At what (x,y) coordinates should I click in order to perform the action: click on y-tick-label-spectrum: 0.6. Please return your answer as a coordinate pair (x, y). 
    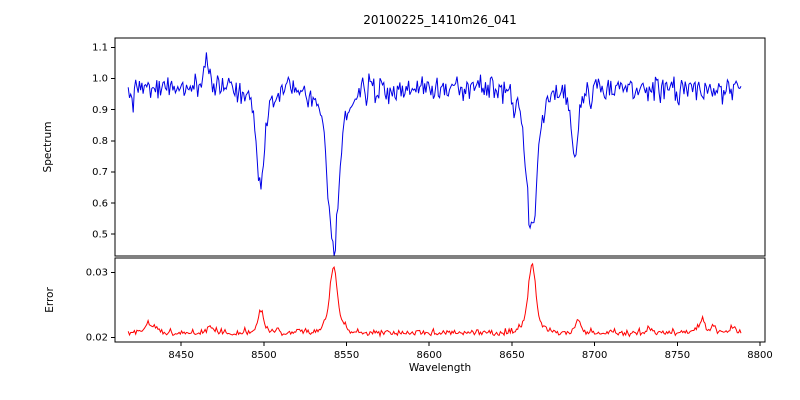
    Looking at the image, I should click on (100, 203).